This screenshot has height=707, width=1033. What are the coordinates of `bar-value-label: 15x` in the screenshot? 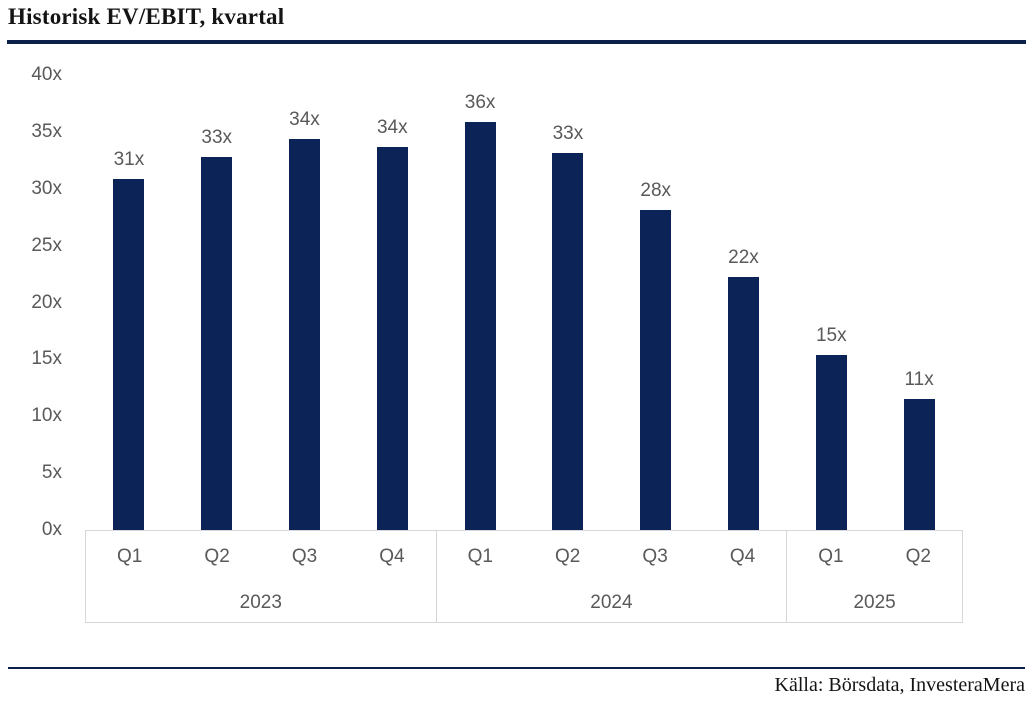 It's located at (831, 335).